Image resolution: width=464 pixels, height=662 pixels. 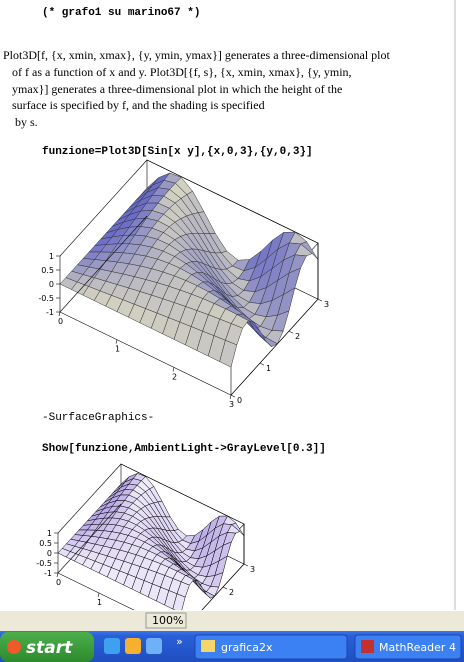 I want to click on output-cell: -SurfaceGraphics-, so click(x=98, y=418).